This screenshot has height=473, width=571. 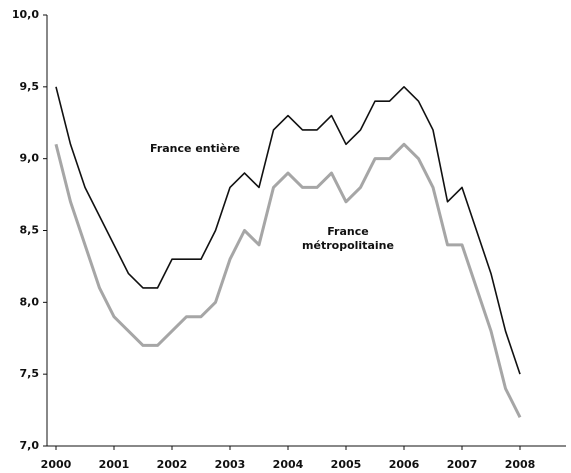 What do you see at coordinates (195, 148) in the screenshot?
I see `series-label: France entière` at bounding box center [195, 148].